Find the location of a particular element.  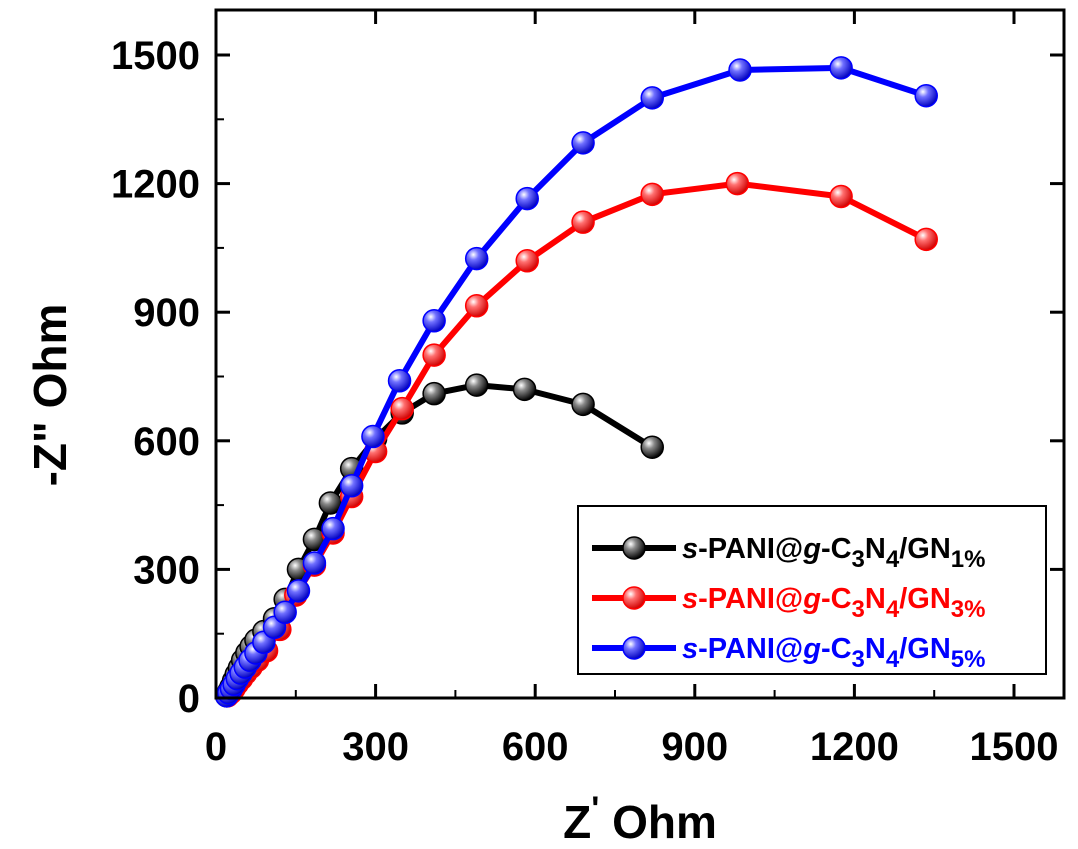

x-tick-label: 300 is located at coordinates (375, 747).